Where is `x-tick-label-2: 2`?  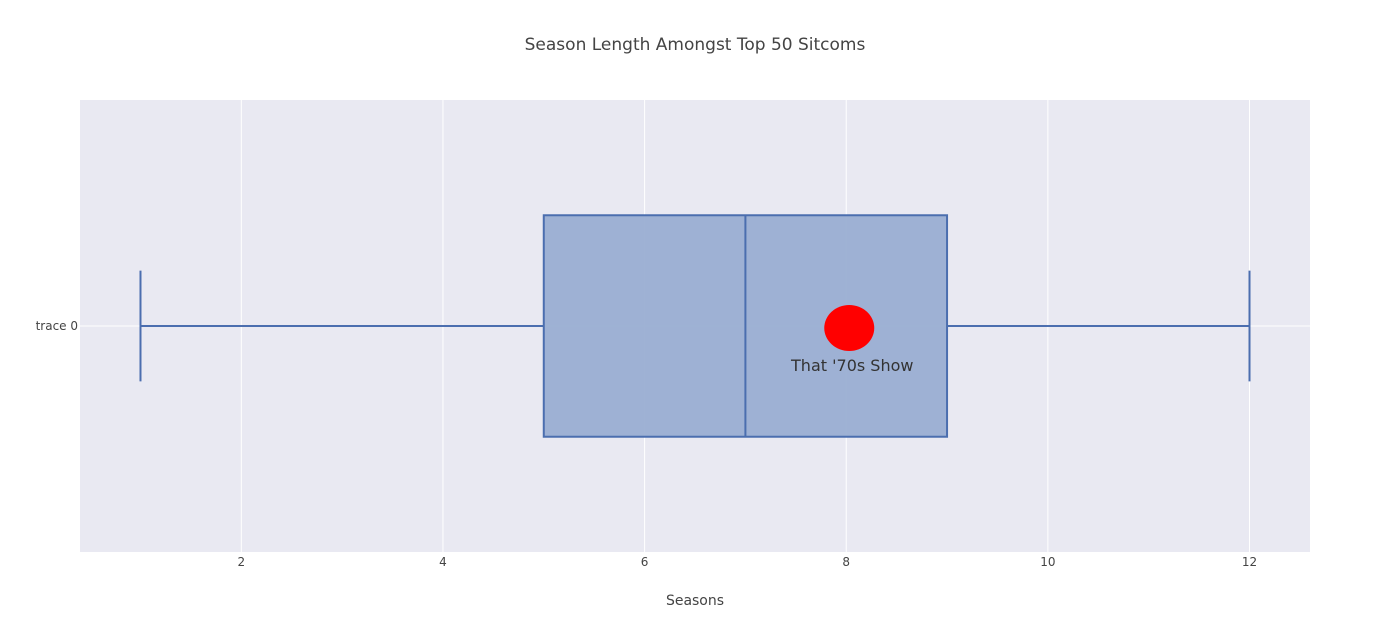 x-tick-label-2: 2 is located at coordinates (241, 562).